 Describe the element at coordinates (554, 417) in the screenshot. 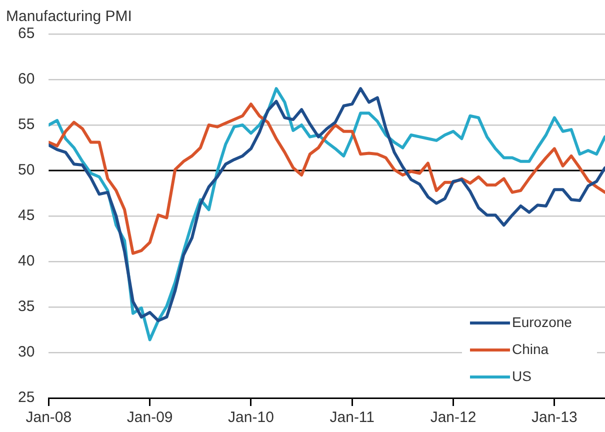

I see `x-tick-label: Jan-13` at that location.